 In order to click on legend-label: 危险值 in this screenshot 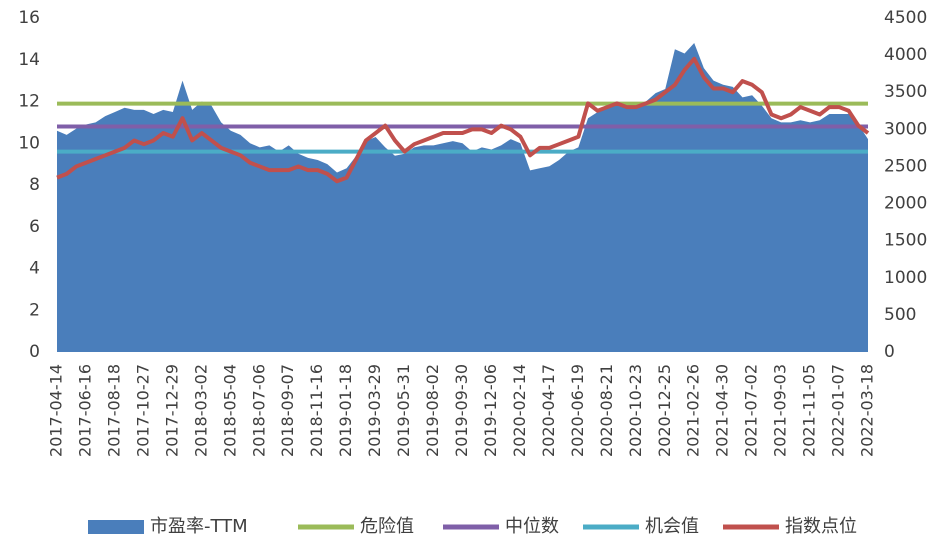, I will do `click(387, 526)`.